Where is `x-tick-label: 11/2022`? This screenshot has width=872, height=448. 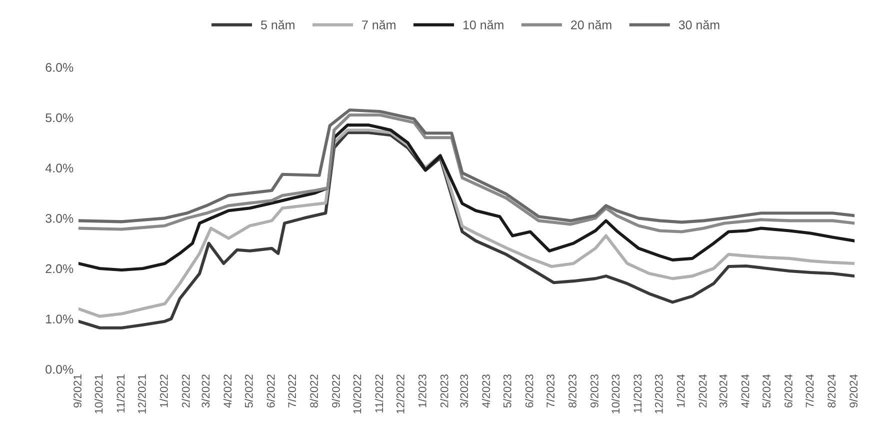 x-tick-label: 11/2022 is located at coordinates (379, 393).